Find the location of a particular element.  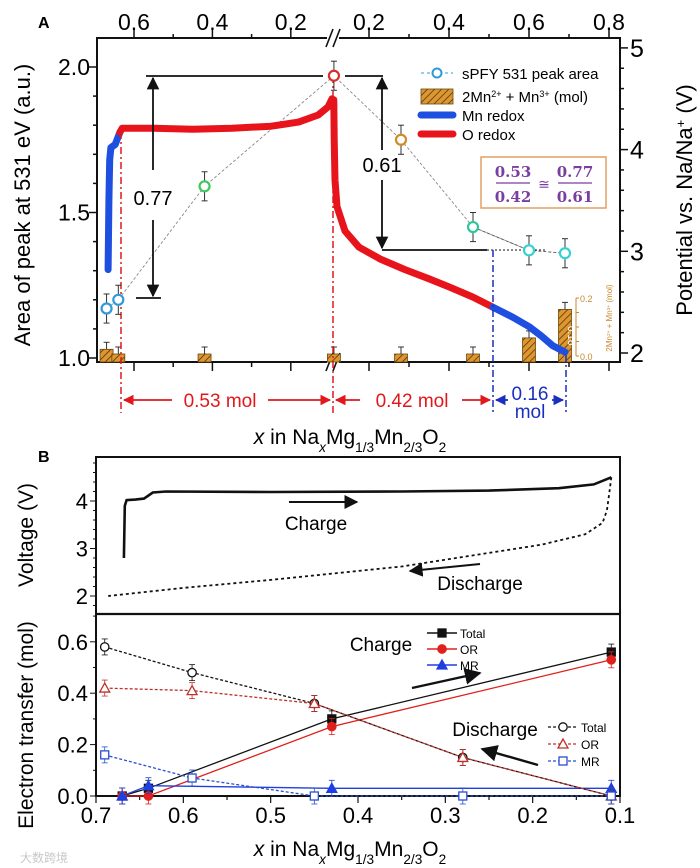

ratio-denominator-1: 0.42 is located at coordinates (513, 197).